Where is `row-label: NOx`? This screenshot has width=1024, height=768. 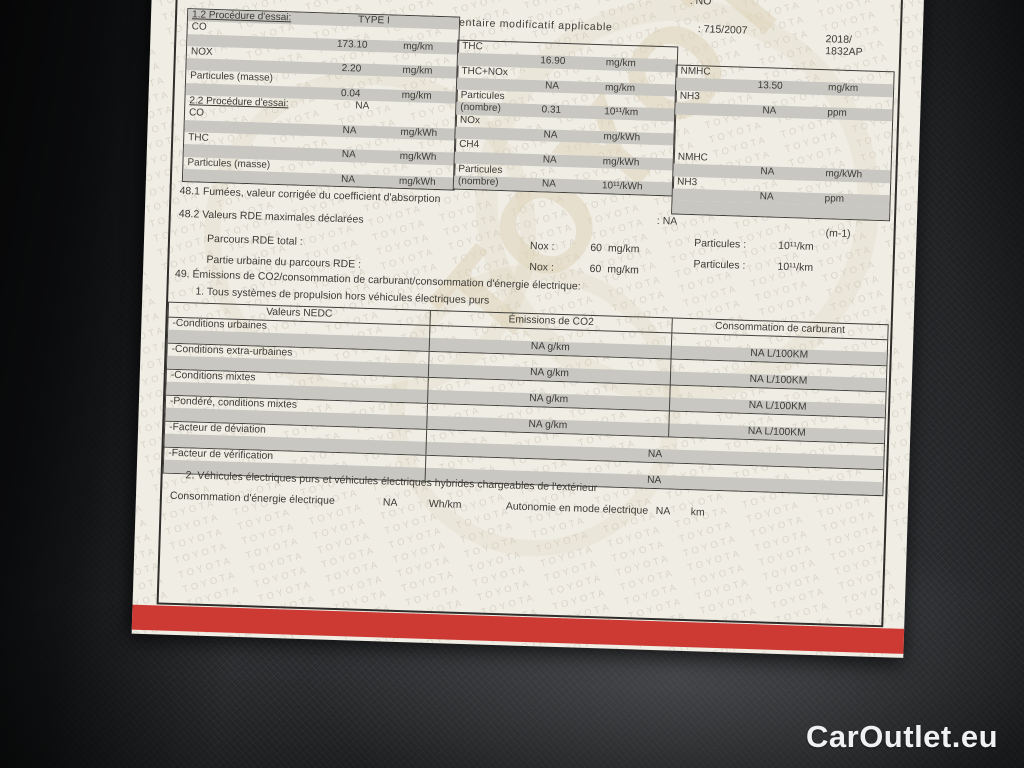
row-label: NOx is located at coordinates (470, 120).